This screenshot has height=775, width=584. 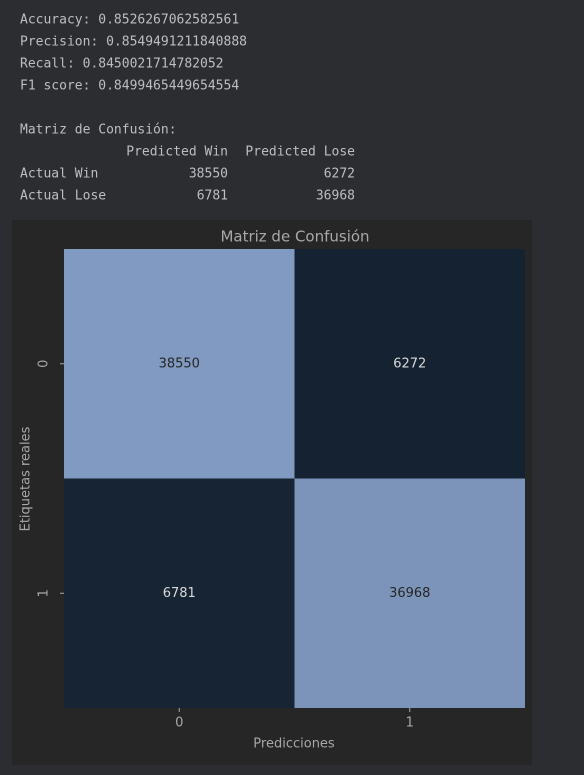 I want to click on cell-annotation: 36968, so click(x=409, y=593).